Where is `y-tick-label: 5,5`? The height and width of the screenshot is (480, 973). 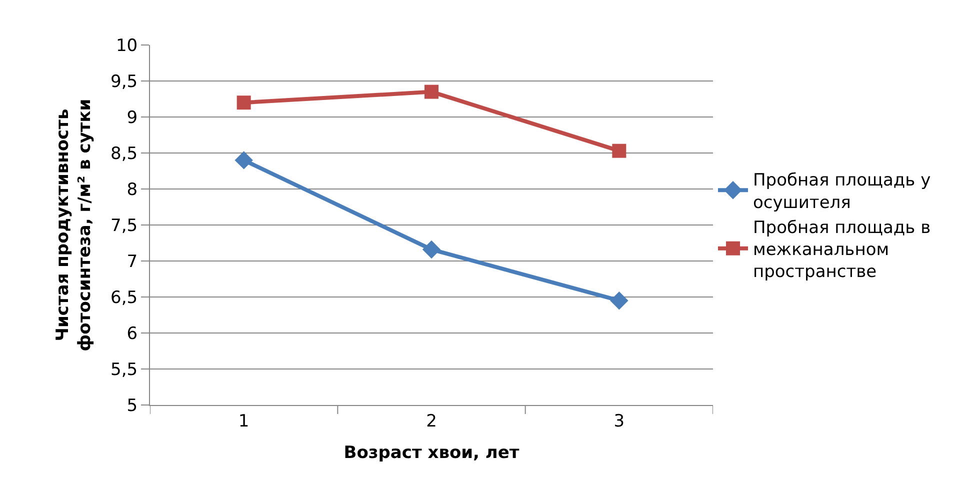 y-tick-label: 5,5 is located at coordinates (124, 370).